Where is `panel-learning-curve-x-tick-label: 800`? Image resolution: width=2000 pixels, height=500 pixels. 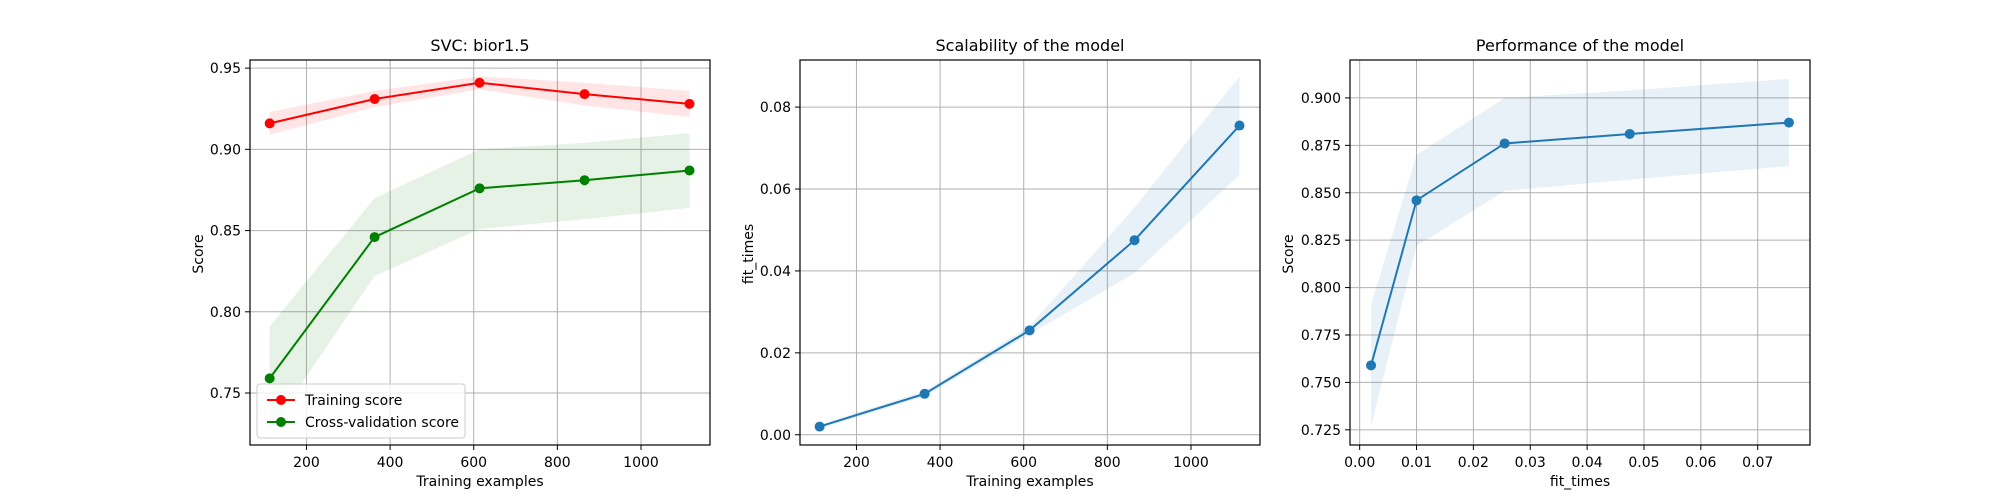
panel-learning-curve-x-tick-label: 800 is located at coordinates (557, 463).